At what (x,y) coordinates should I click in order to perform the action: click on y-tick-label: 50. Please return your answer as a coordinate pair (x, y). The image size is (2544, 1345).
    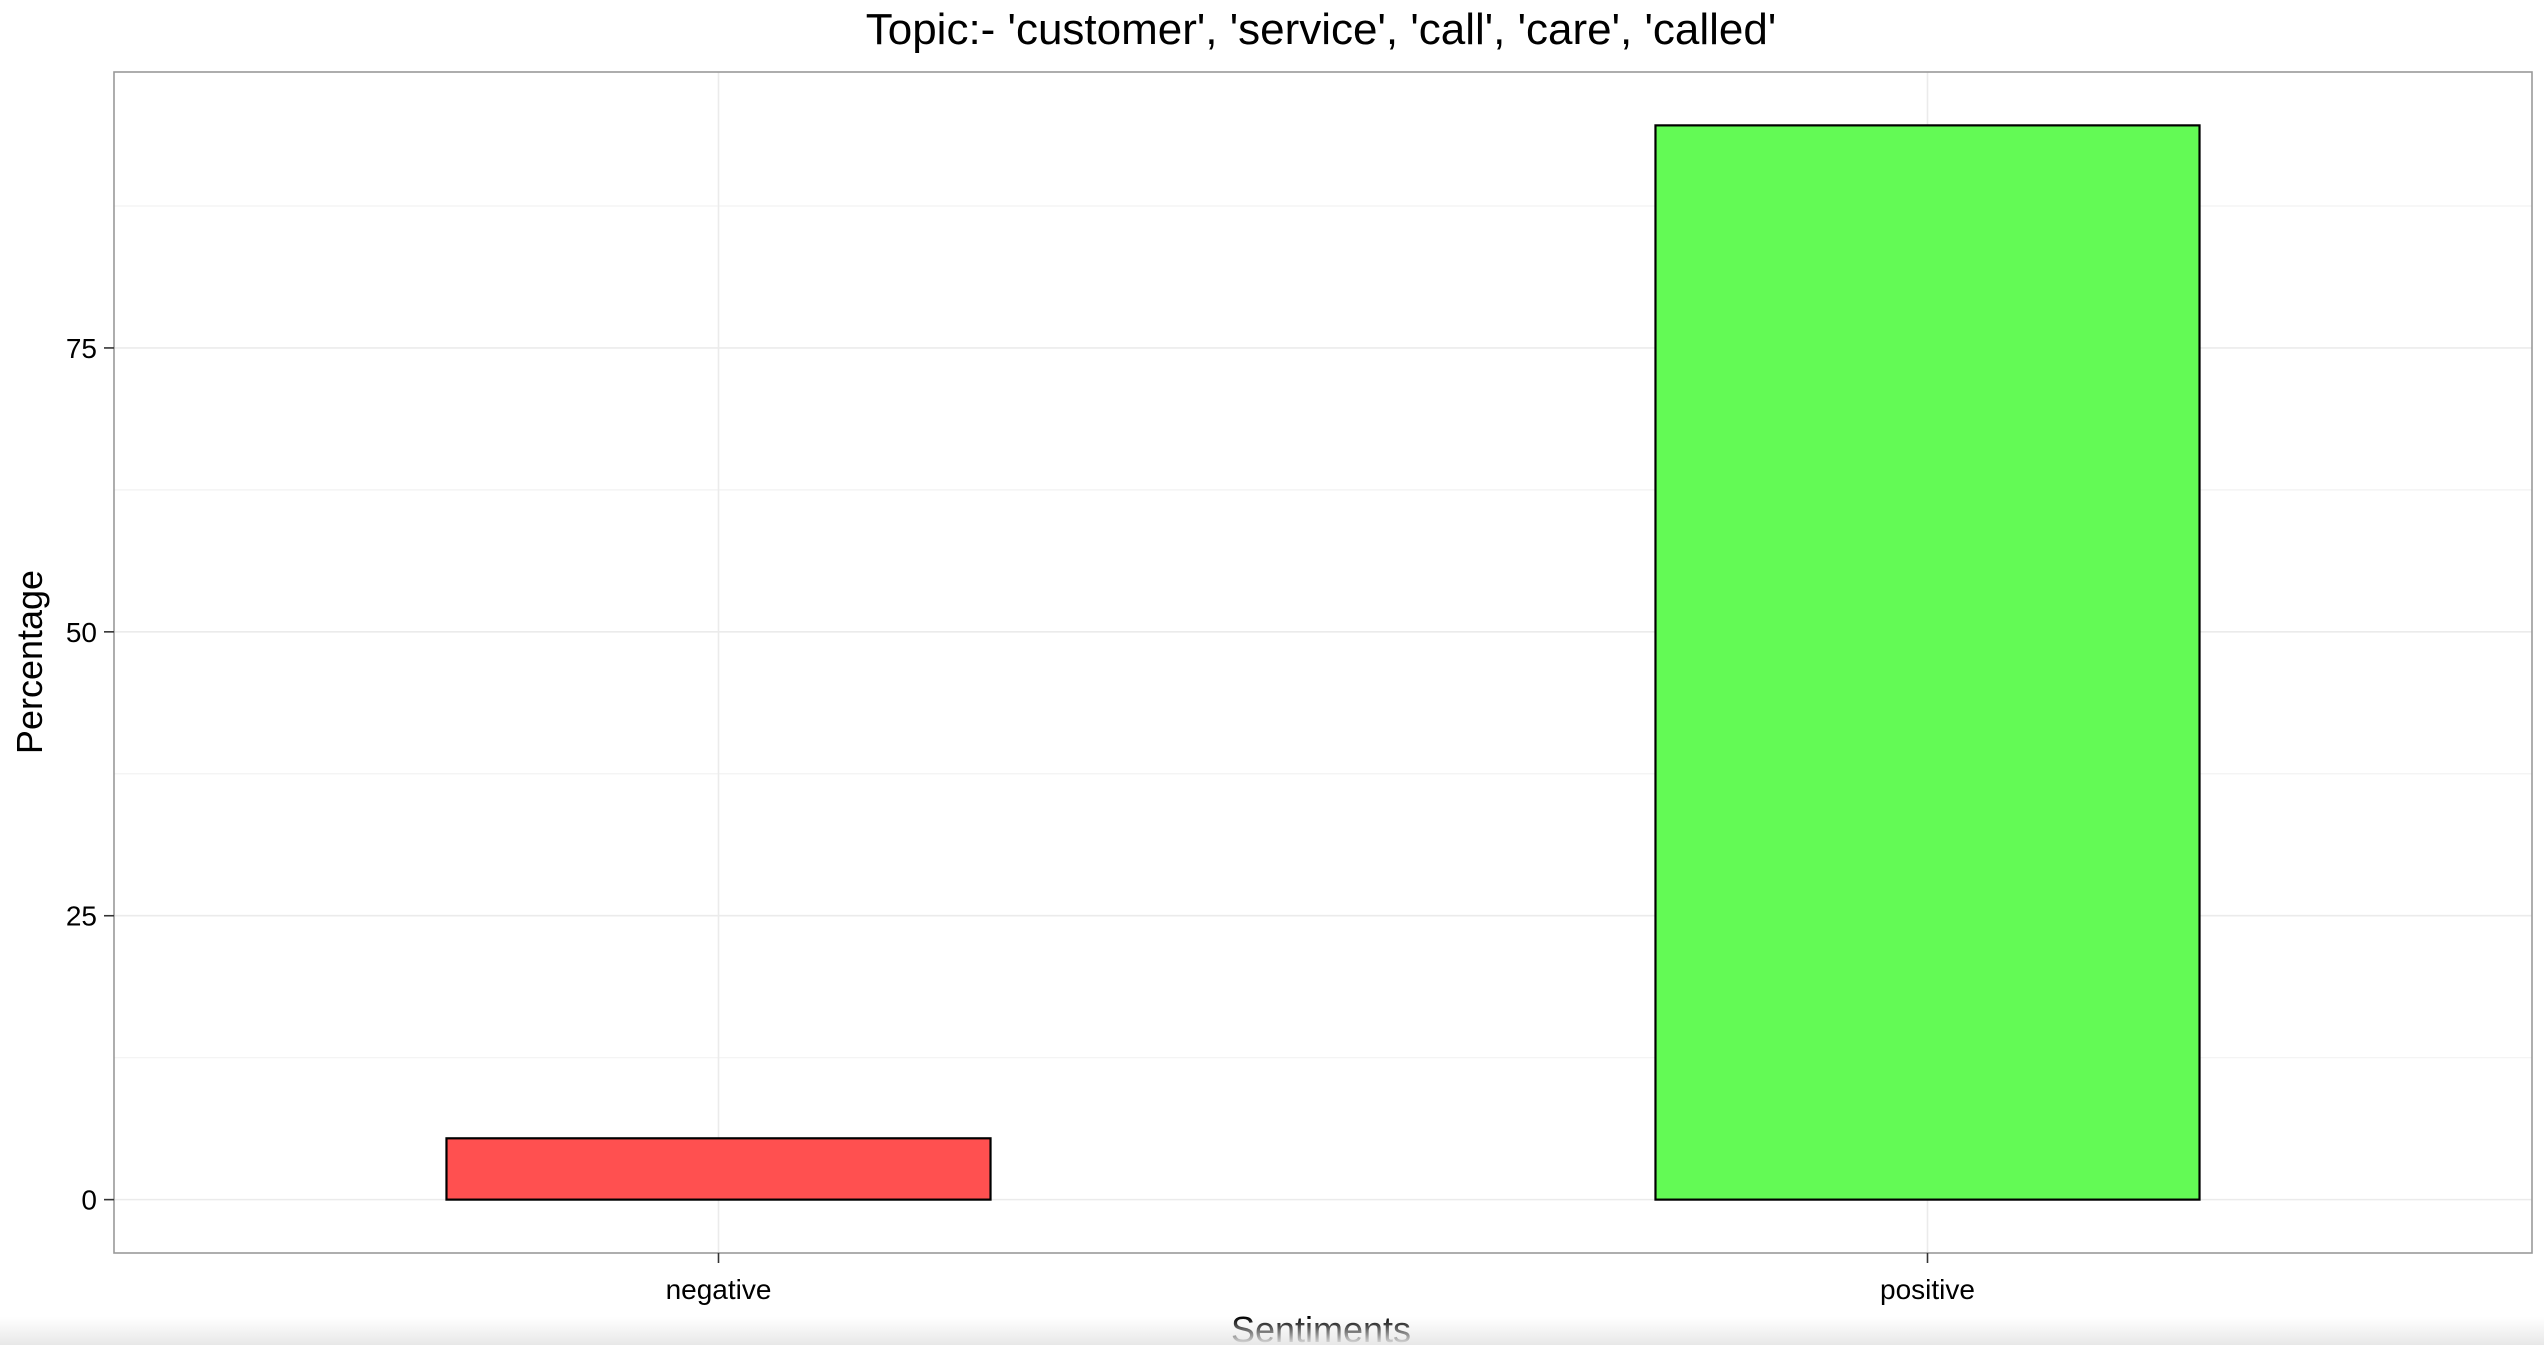
    Looking at the image, I should click on (81, 632).